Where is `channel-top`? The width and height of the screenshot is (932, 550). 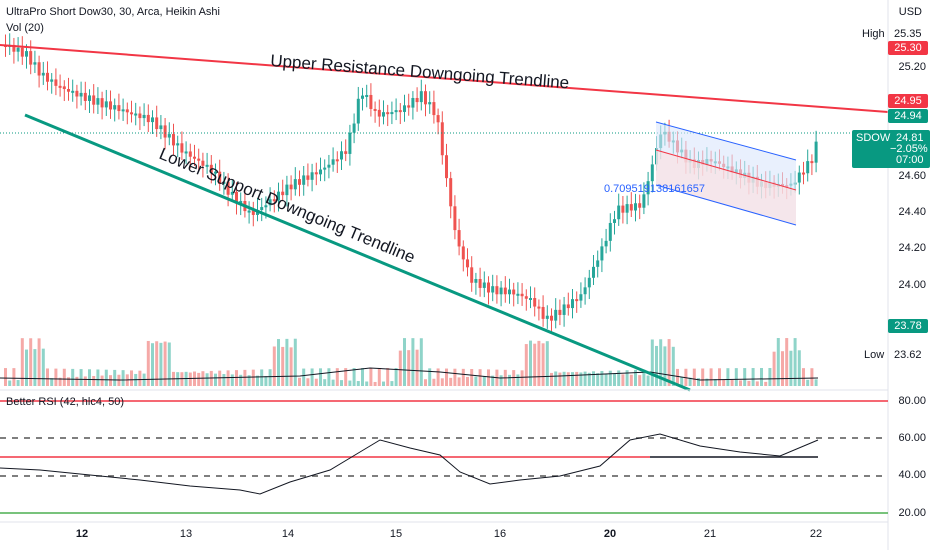
channel-top is located at coordinates (726, 141).